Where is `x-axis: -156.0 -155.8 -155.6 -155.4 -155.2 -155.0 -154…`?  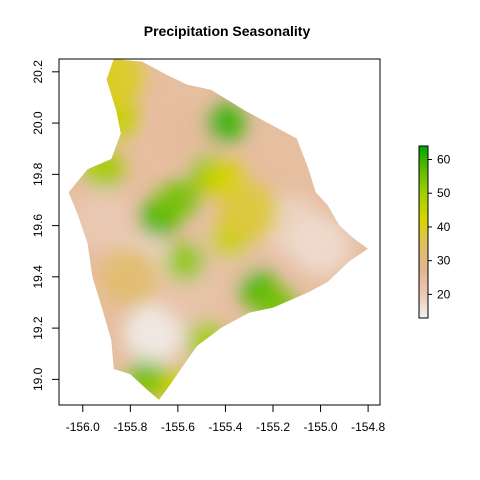
x-axis: -156.0 -155.8 -155.6 -155.4 -155.2 -155.0 -154… is located at coordinates (225, 419).